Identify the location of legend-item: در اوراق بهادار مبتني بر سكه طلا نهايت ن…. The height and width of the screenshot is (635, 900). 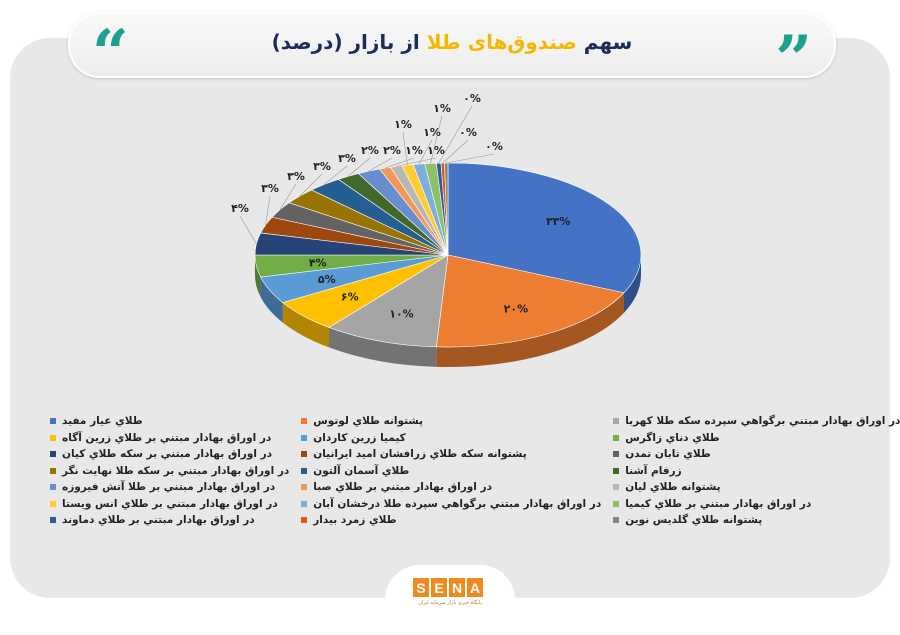
(169, 471).